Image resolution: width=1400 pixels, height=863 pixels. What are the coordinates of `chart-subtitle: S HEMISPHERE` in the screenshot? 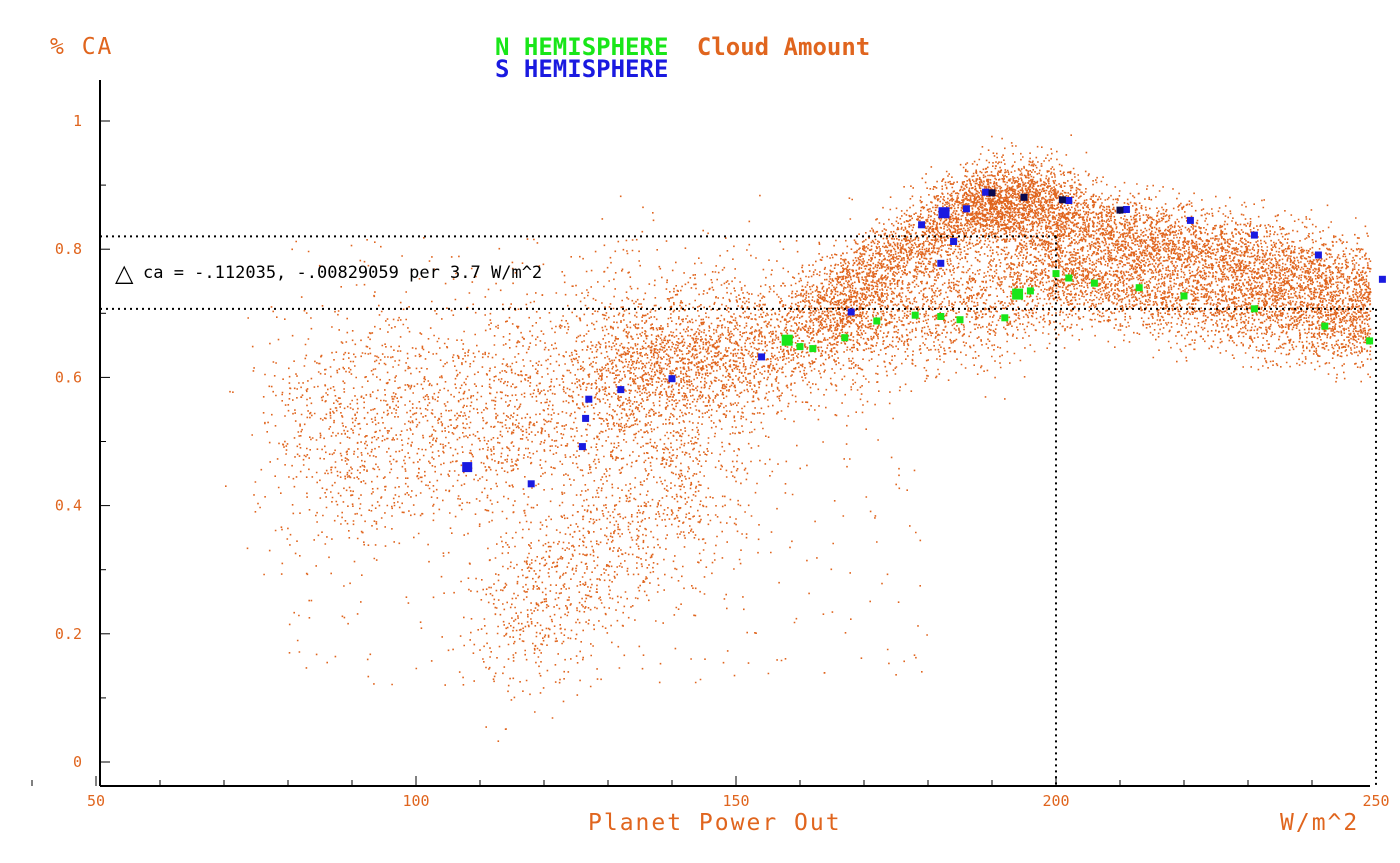 It's located at (581, 69).